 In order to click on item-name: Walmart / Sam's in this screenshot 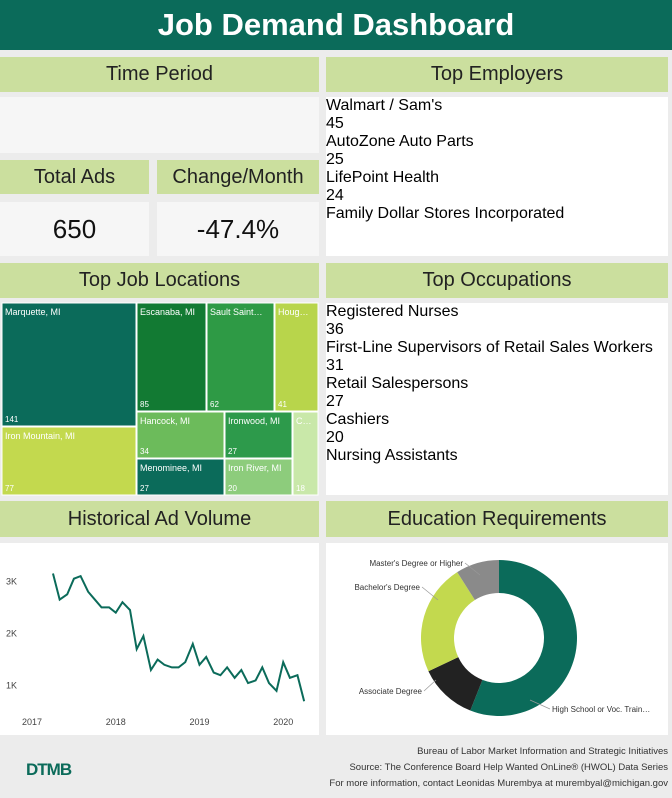, I will do `click(384, 105)`.